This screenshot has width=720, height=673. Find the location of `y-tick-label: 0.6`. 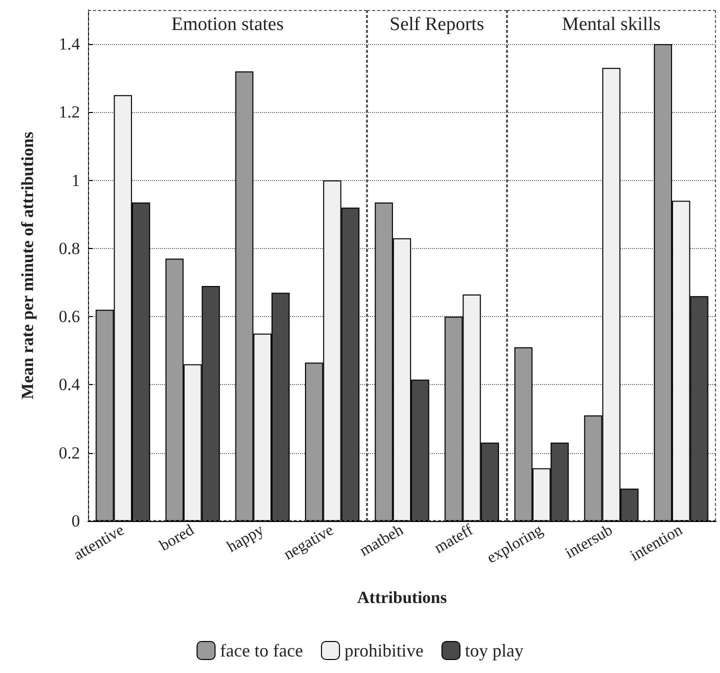

y-tick-label: 0.6 is located at coordinates (69, 316).